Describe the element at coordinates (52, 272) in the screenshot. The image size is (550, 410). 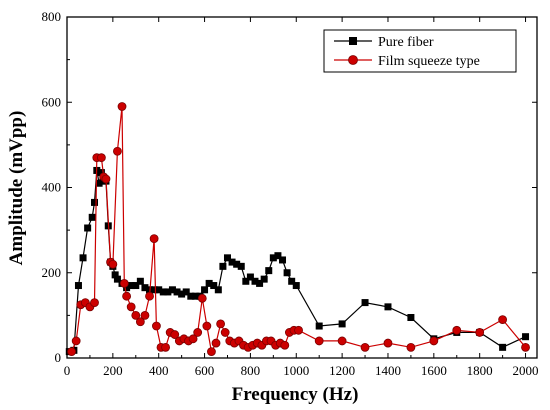
I see `y-tick-label: 200` at that location.